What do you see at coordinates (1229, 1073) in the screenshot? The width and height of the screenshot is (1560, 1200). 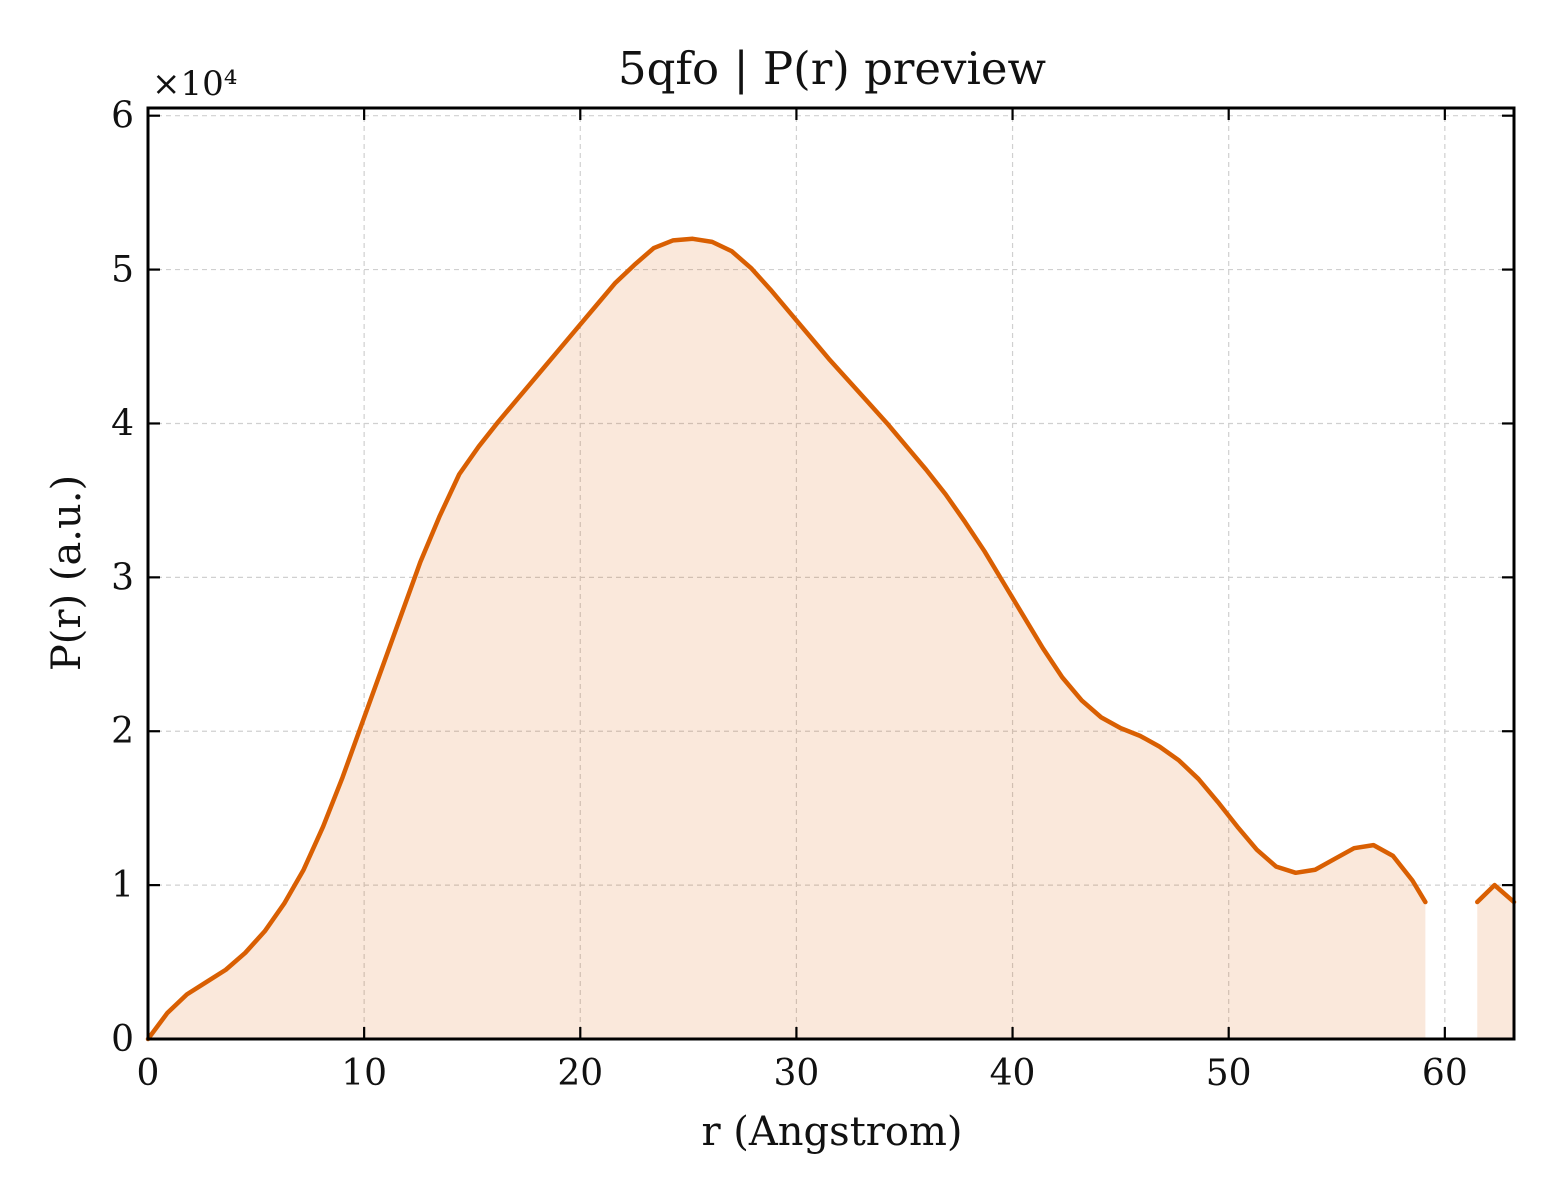 I see `x-tick-label: 50` at bounding box center [1229, 1073].